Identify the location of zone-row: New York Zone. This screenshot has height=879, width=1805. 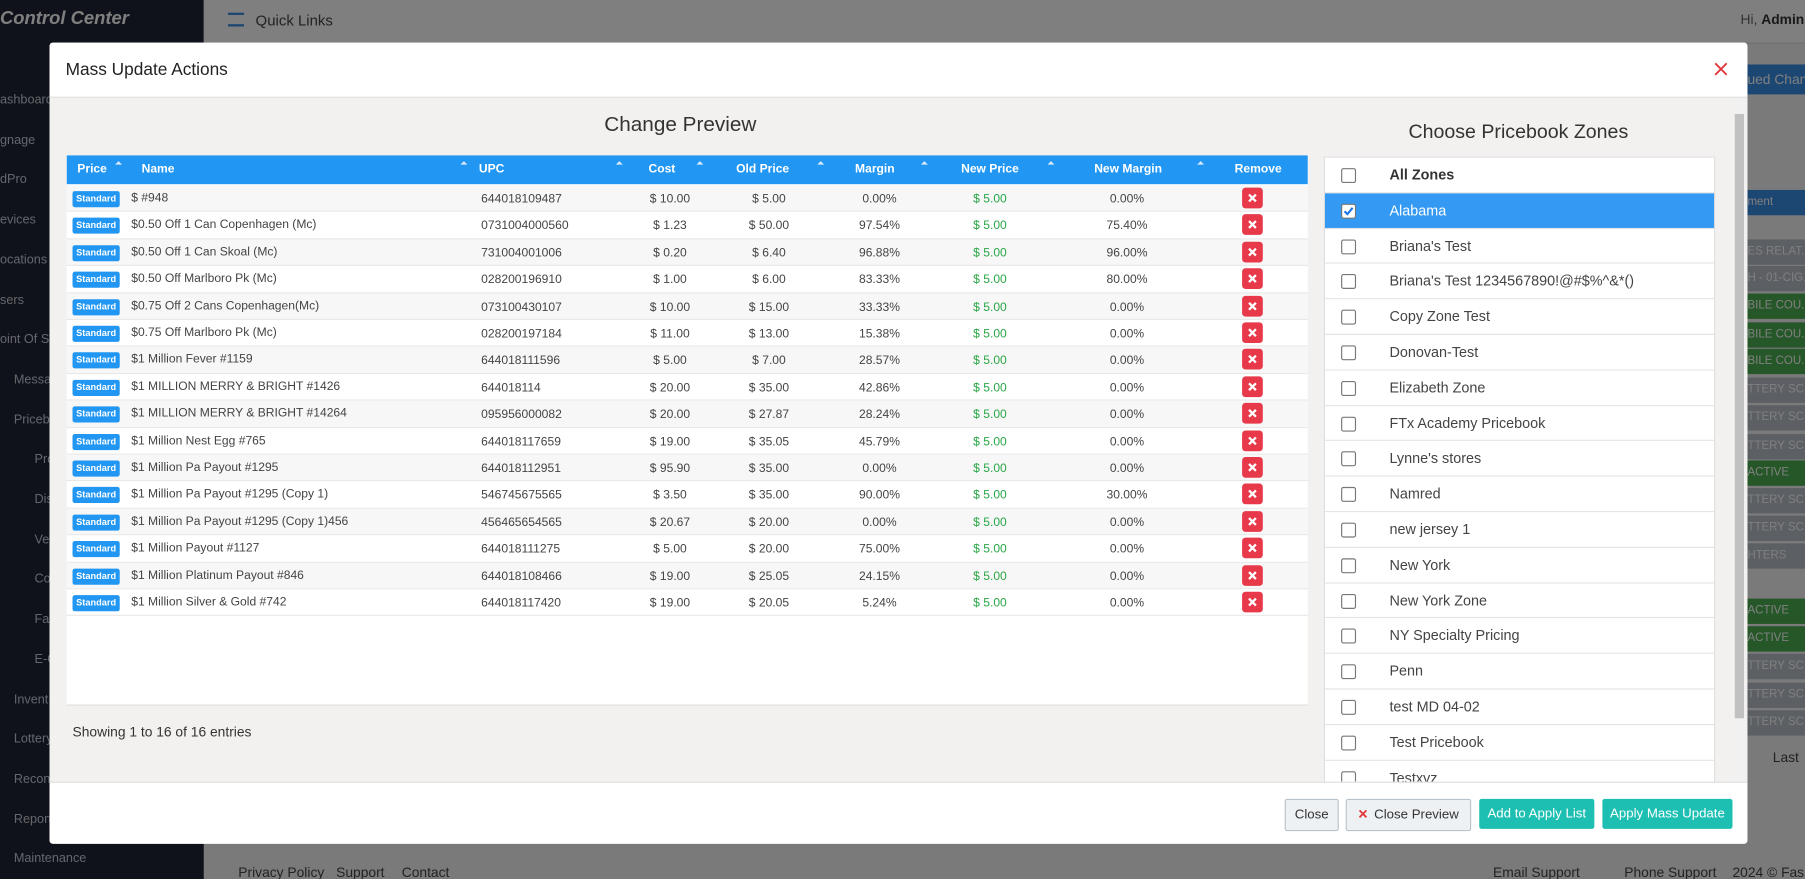
(1519, 601).